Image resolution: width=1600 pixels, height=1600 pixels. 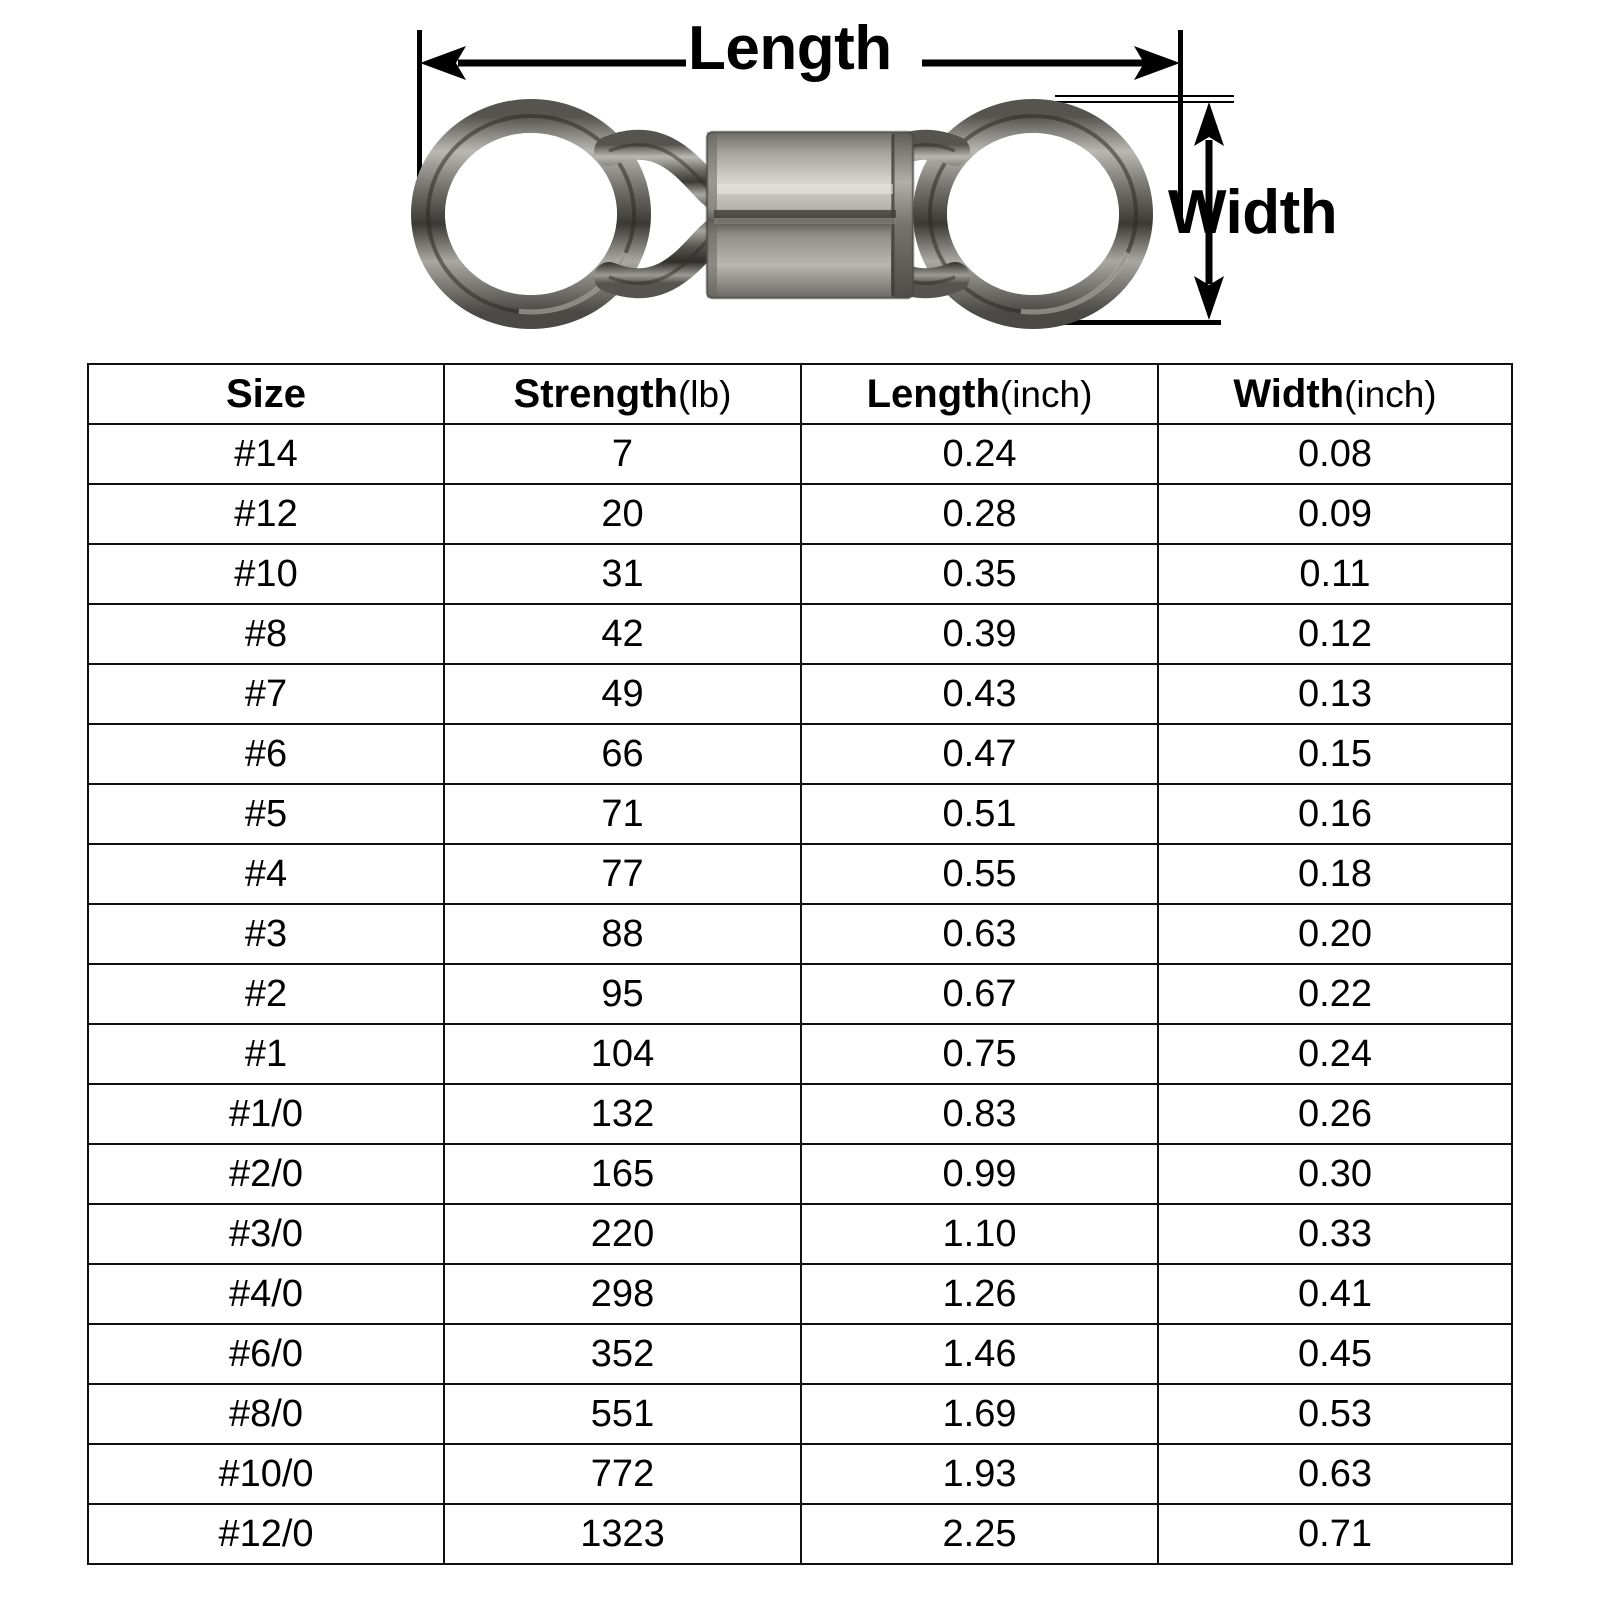 What do you see at coordinates (979, 1114) in the screenshot?
I see `cell-length: 0.83` at bounding box center [979, 1114].